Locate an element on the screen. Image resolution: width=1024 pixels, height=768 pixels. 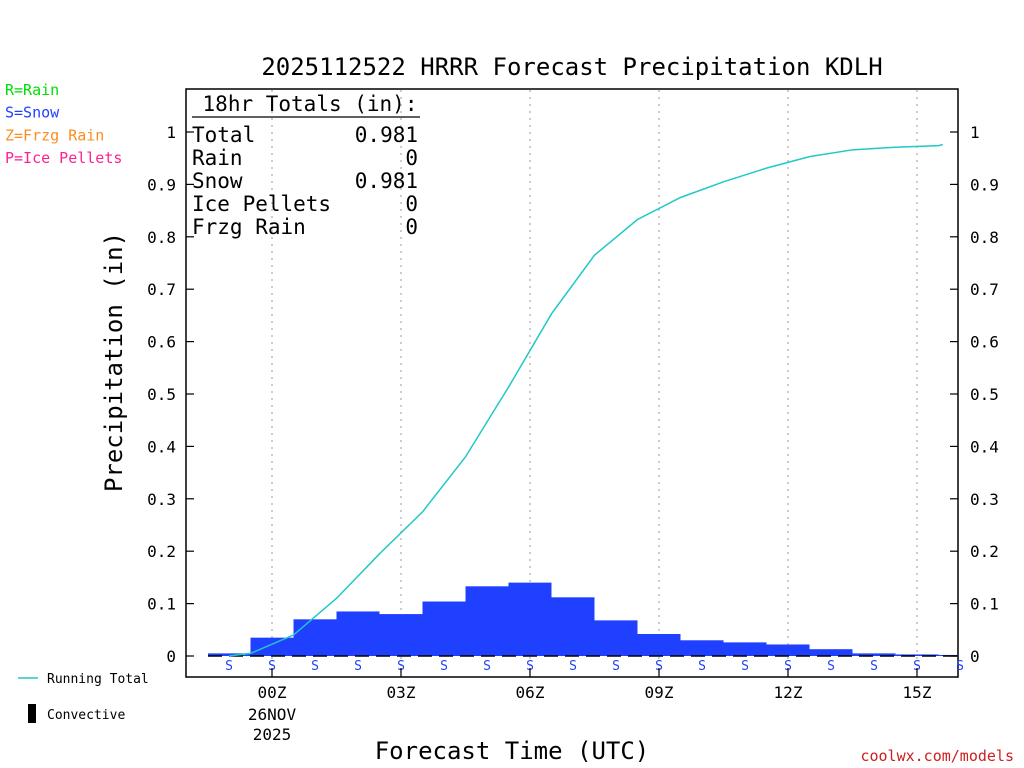
x-tick-label: 00Z is located at coordinates (272, 692).